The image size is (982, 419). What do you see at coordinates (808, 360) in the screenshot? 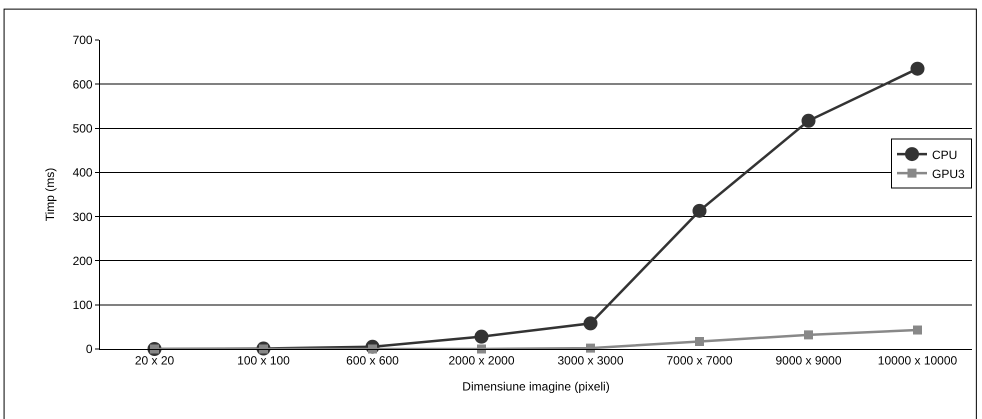
I see `x-tick-label: 9000 x 9000` at bounding box center [808, 360].